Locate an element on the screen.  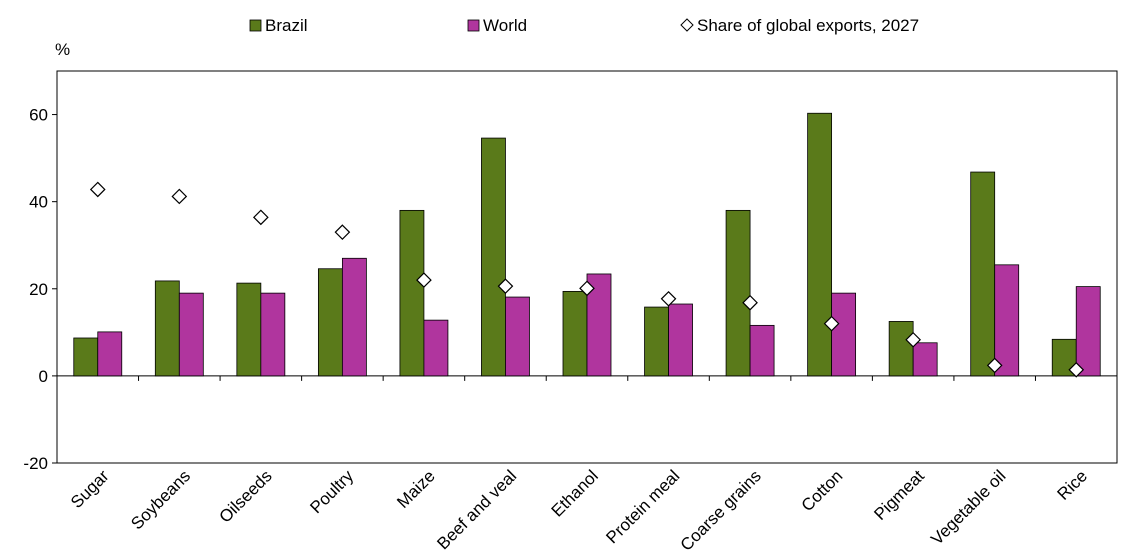
x-tick-label: Cotton is located at coordinates (822, 490).